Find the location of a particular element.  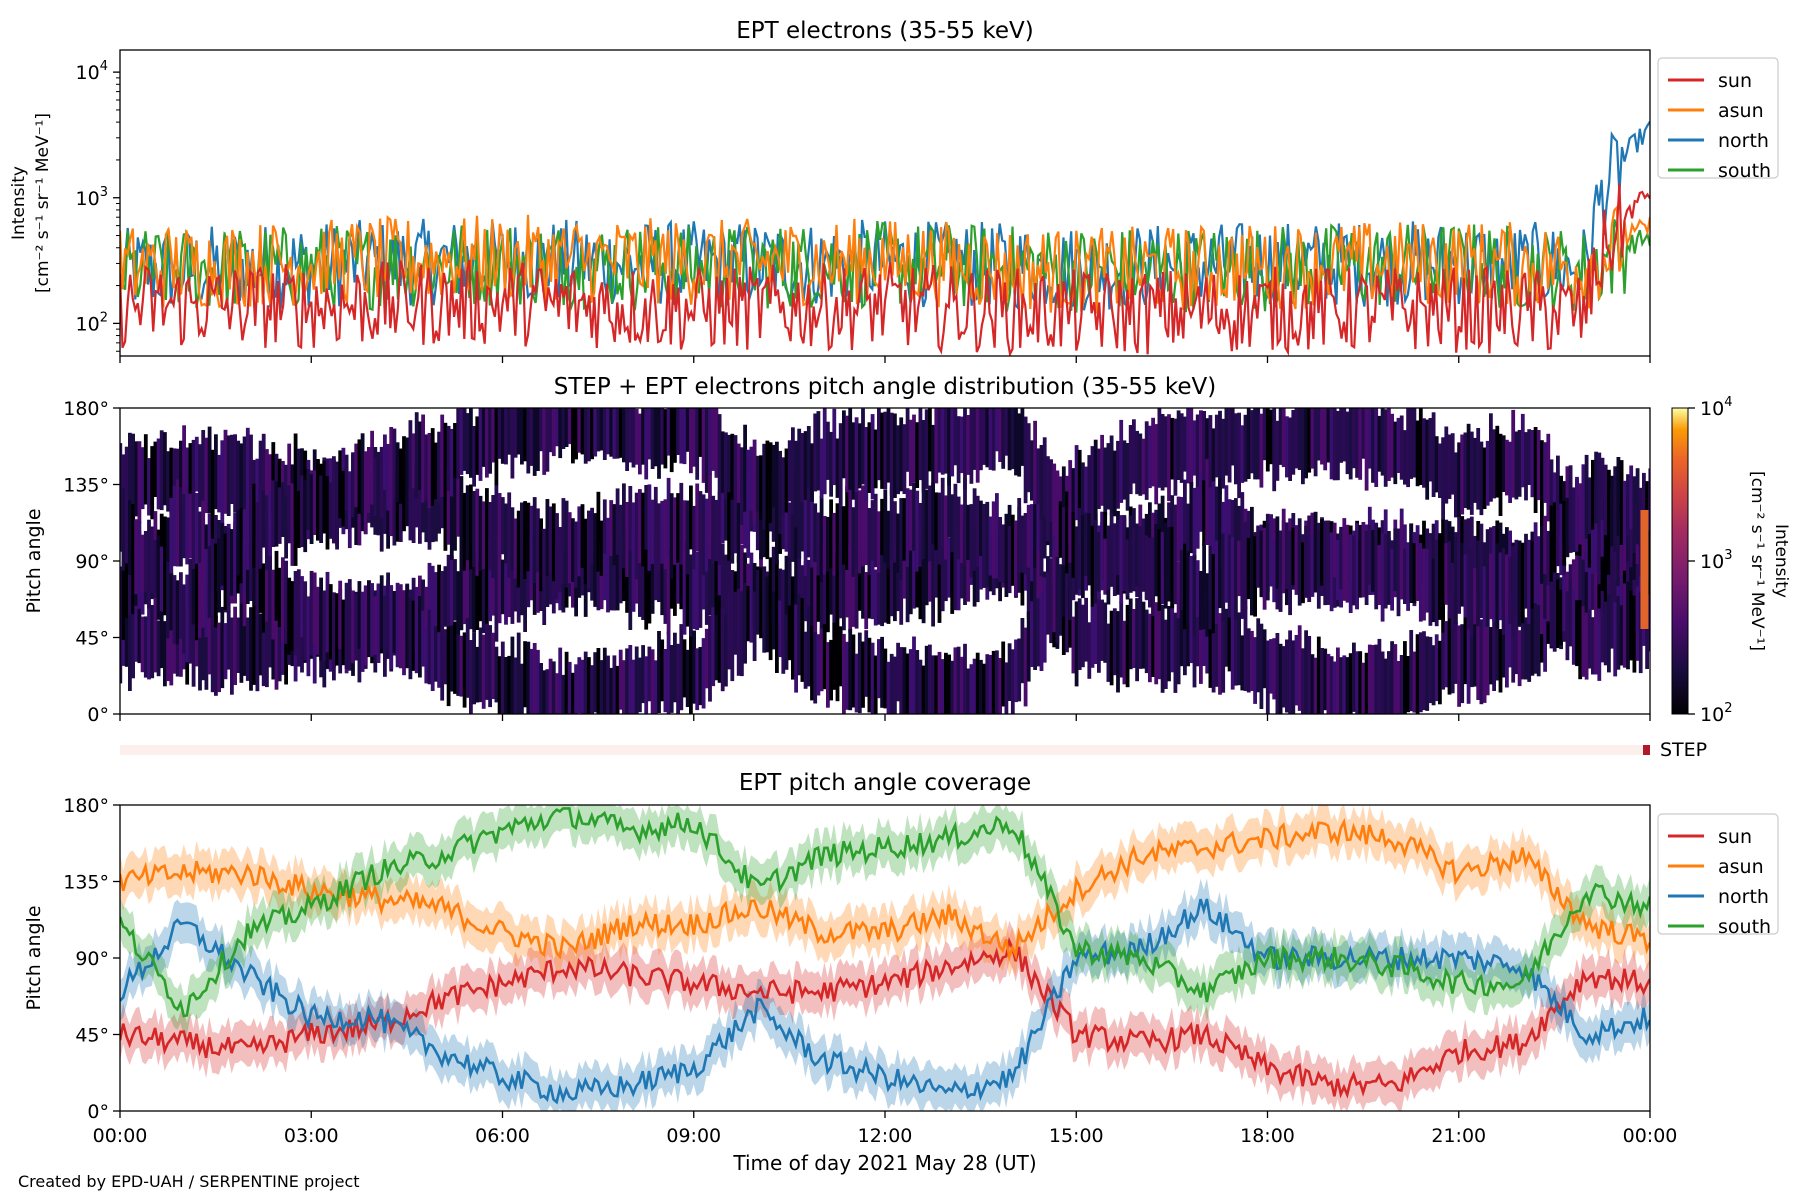

ytick-label: 180° is located at coordinates (86, 806).